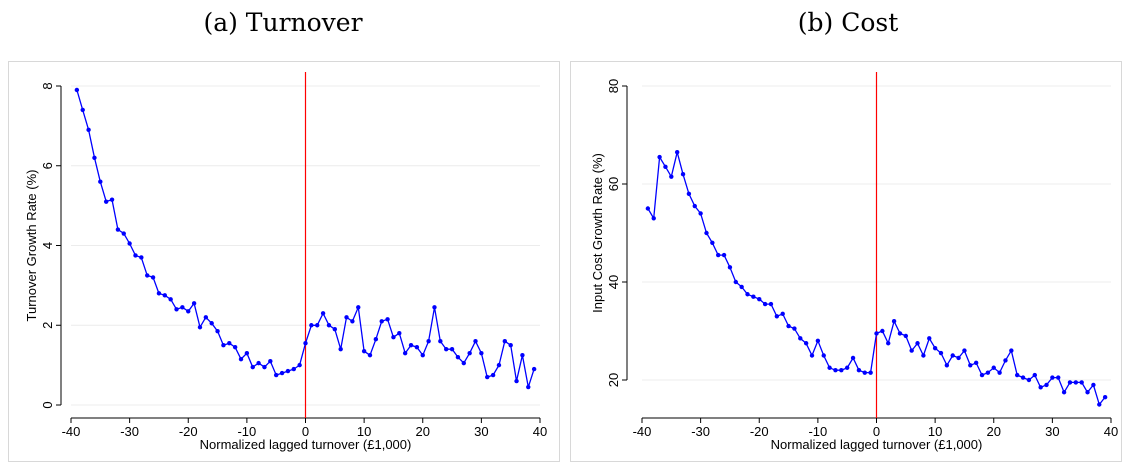 The image size is (1130, 463). I want to click on y-tick-label: 0, so click(47, 404).